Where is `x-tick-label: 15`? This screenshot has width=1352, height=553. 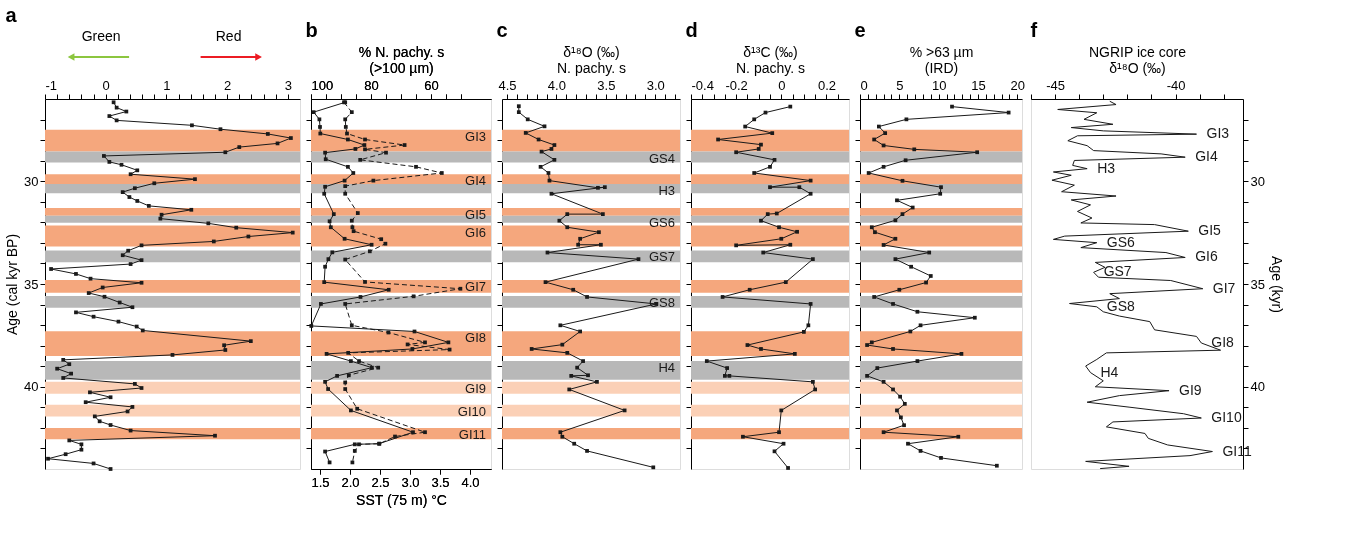
x-tick-label: 15 is located at coordinates (978, 85).